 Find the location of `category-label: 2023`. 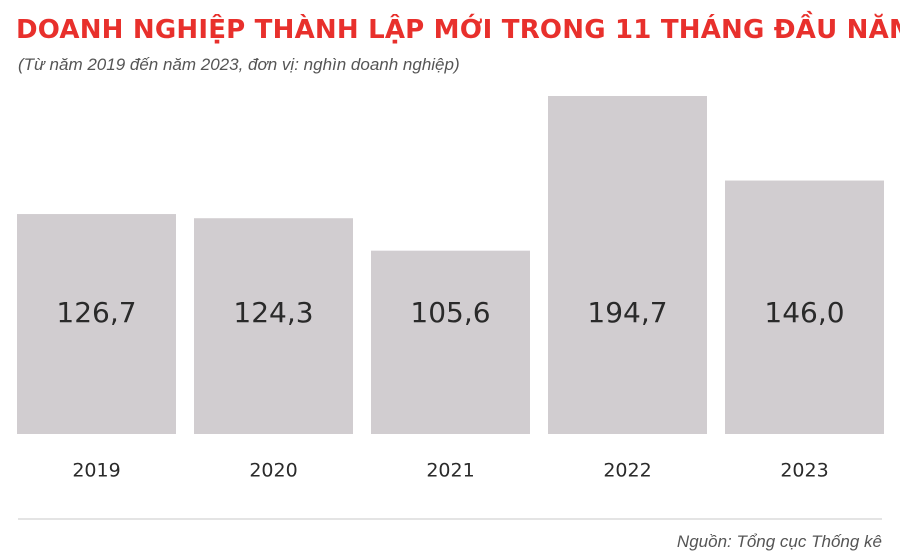

category-label: 2023 is located at coordinates (804, 471).